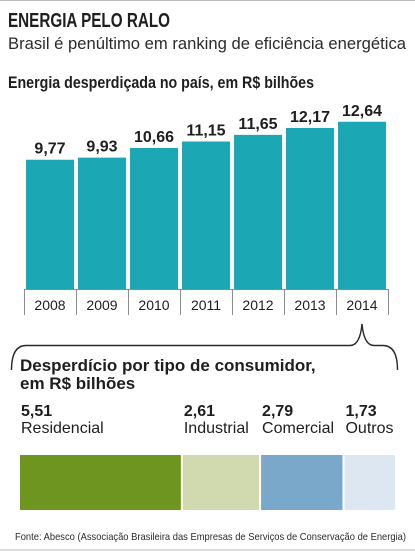  What do you see at coordinates (62, 428) in the screenshot?
I see `segment-category-label-residencial: Residencial` at bounding box center [62, 428].